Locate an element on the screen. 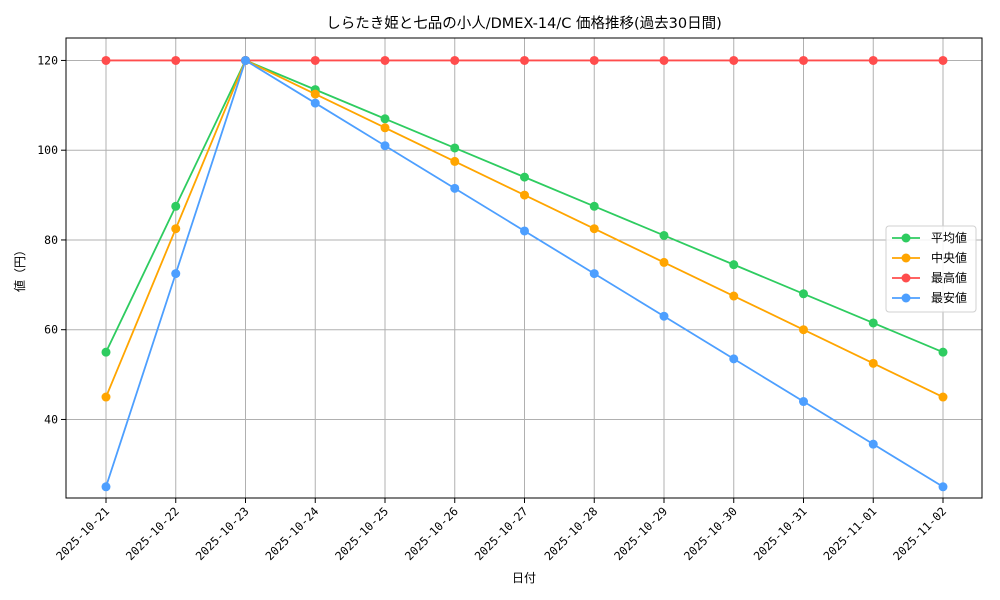 The image size is (1000, 600). y-tick-label: 120 is located at coordinates (47, 60).